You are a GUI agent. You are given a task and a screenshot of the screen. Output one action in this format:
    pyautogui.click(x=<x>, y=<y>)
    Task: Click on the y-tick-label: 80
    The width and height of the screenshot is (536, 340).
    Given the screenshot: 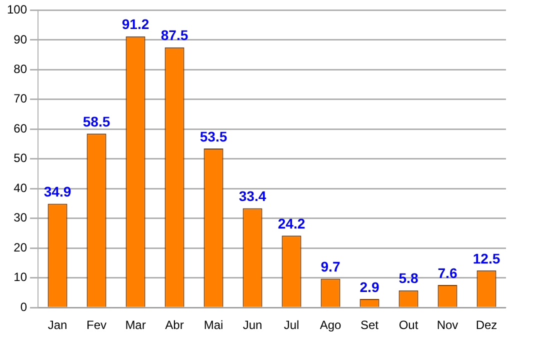 What is the action you would take?
    pyautogui.click(x=21, y=69)
    